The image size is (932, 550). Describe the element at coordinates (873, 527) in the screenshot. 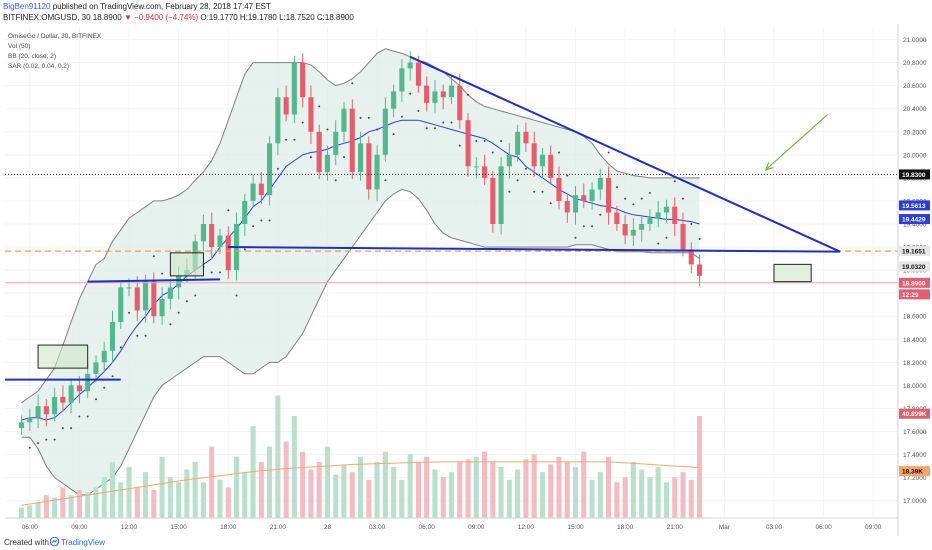

I see `time-tick-label: 09:00` at that location.